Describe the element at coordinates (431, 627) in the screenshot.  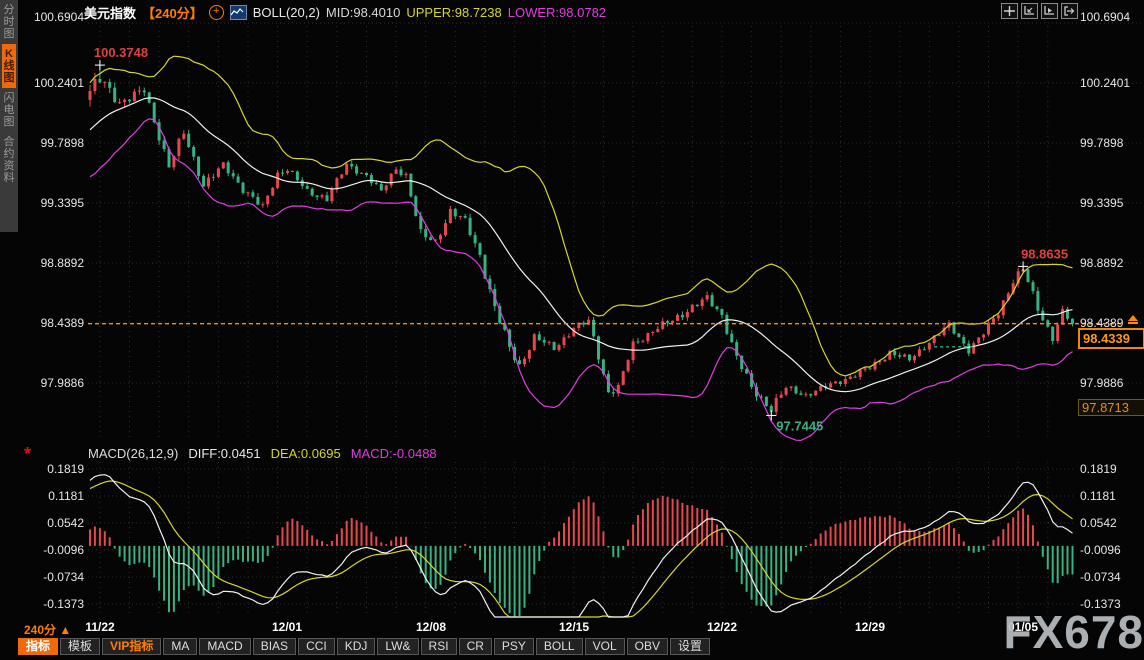
I see `date-label: 12/08` at that location.